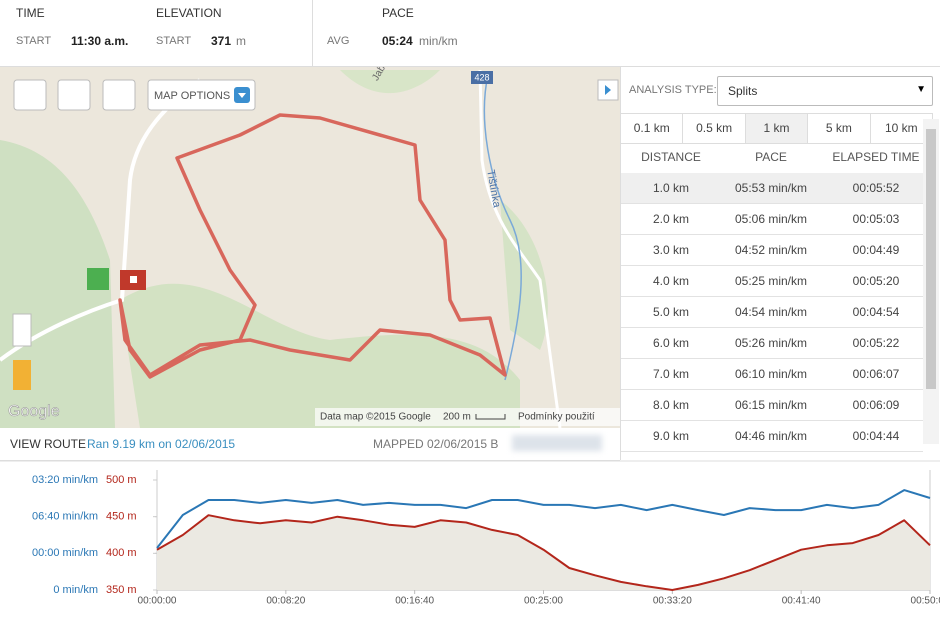 The image size is (940, 617). I want to click on finish-icon, so click(133, 279).